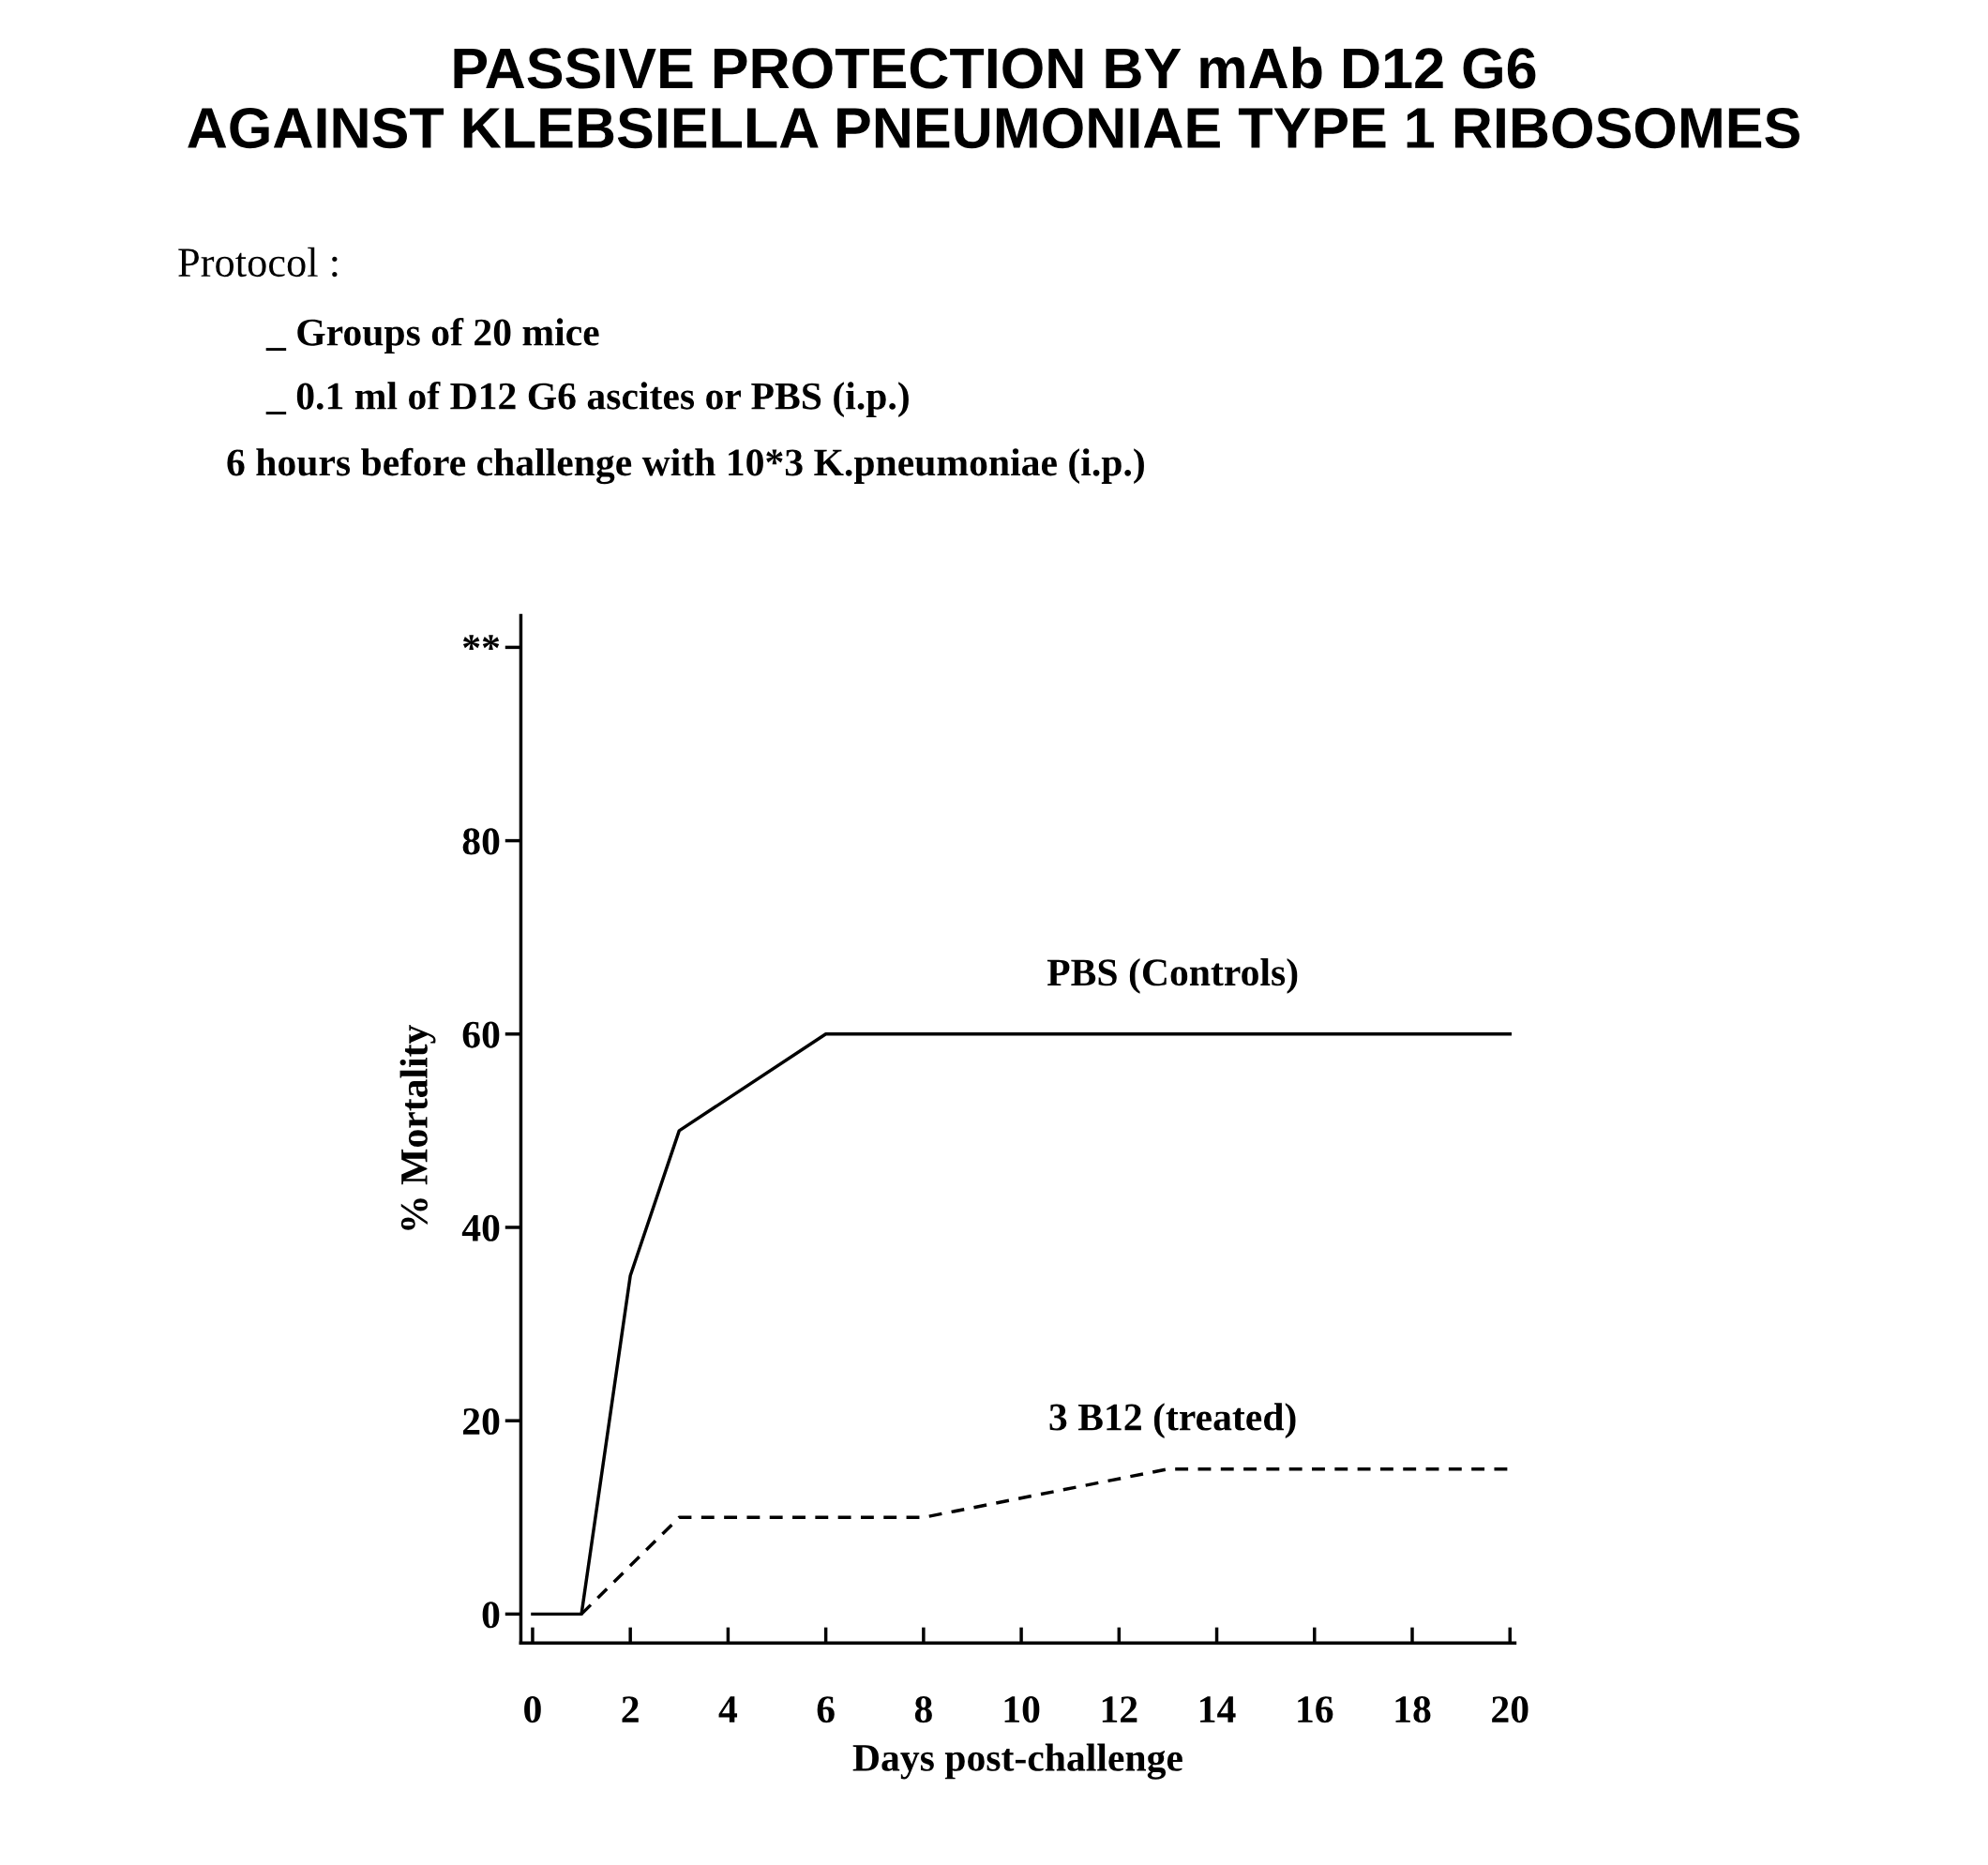 This screenshot has width=1988, height=1865. Describe the element at coordinates (1022, 1709) in the screenshot. I see `x-tick-label: 10` at that location.